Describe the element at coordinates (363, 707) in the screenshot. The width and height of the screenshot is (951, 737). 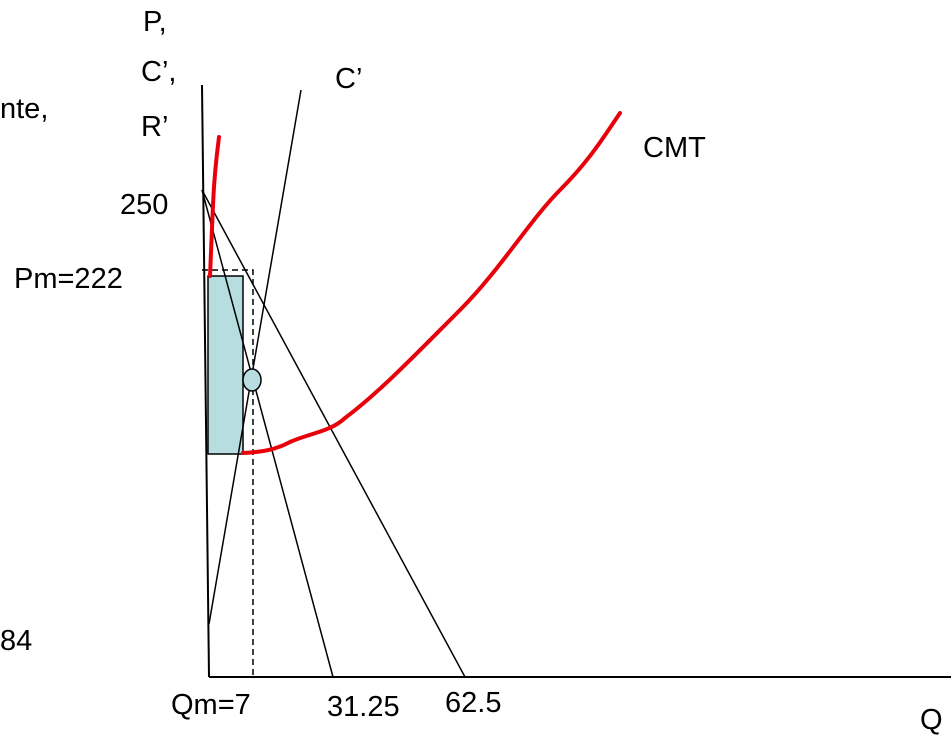
I see `mr-intercept-label: 31.25` at that location.